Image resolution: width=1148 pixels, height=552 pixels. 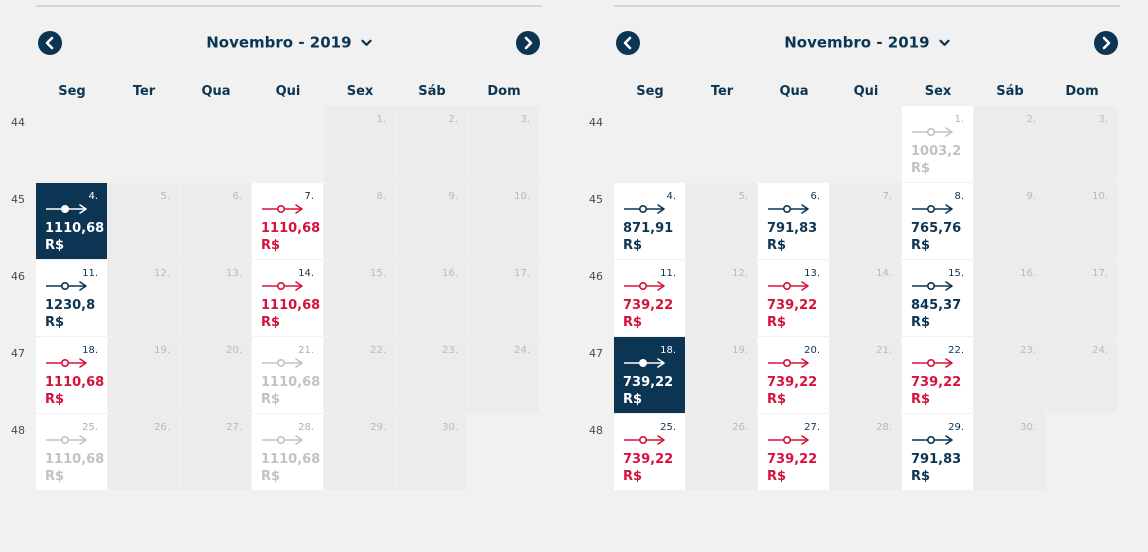 I want to click on fare-price: 1230,8 R$, so click(x=70, y=314).